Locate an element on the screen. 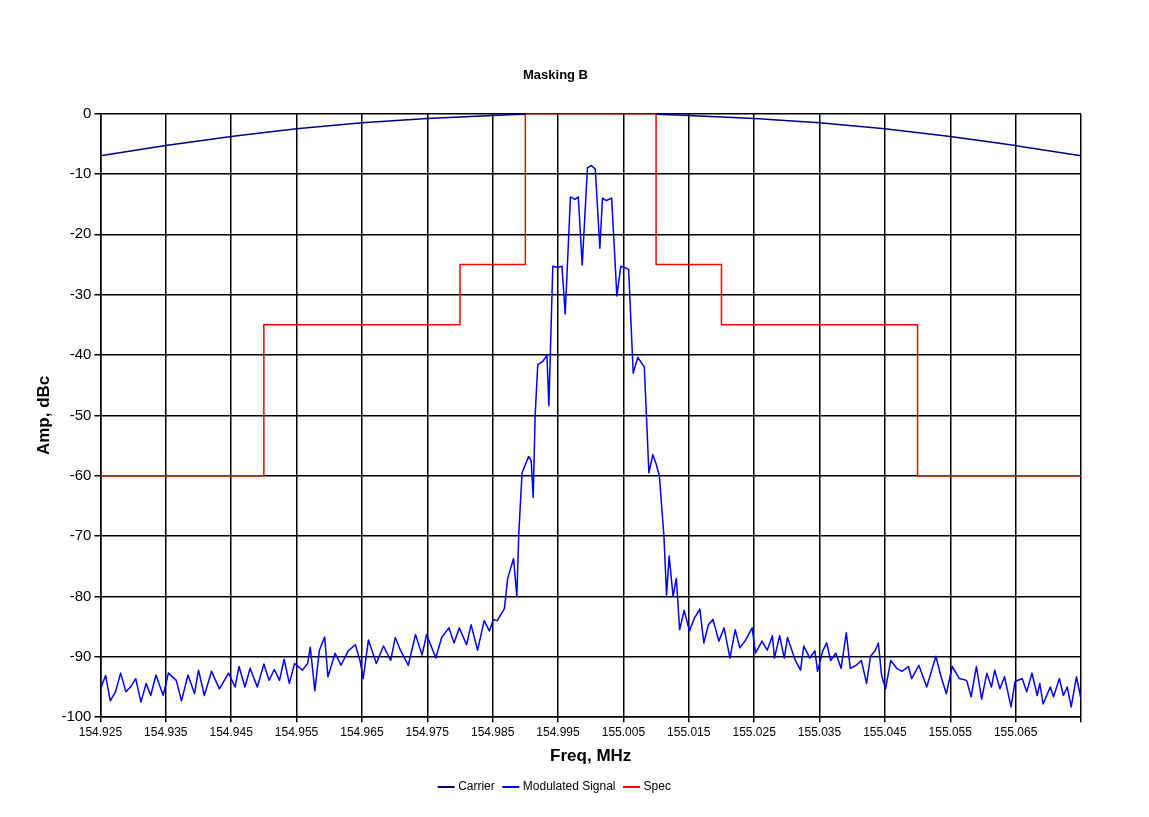  legend-label: Spec is located at coordinates (657, 786).